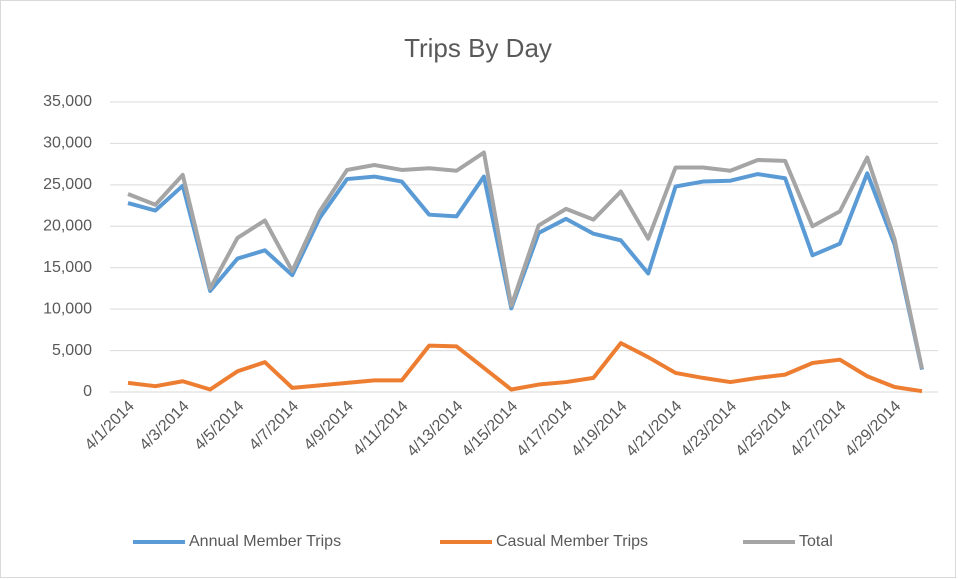  Describe the element at coordinates (572, 541) in the screenshot. I see `legend-label: Casual Member Trips` at that location.